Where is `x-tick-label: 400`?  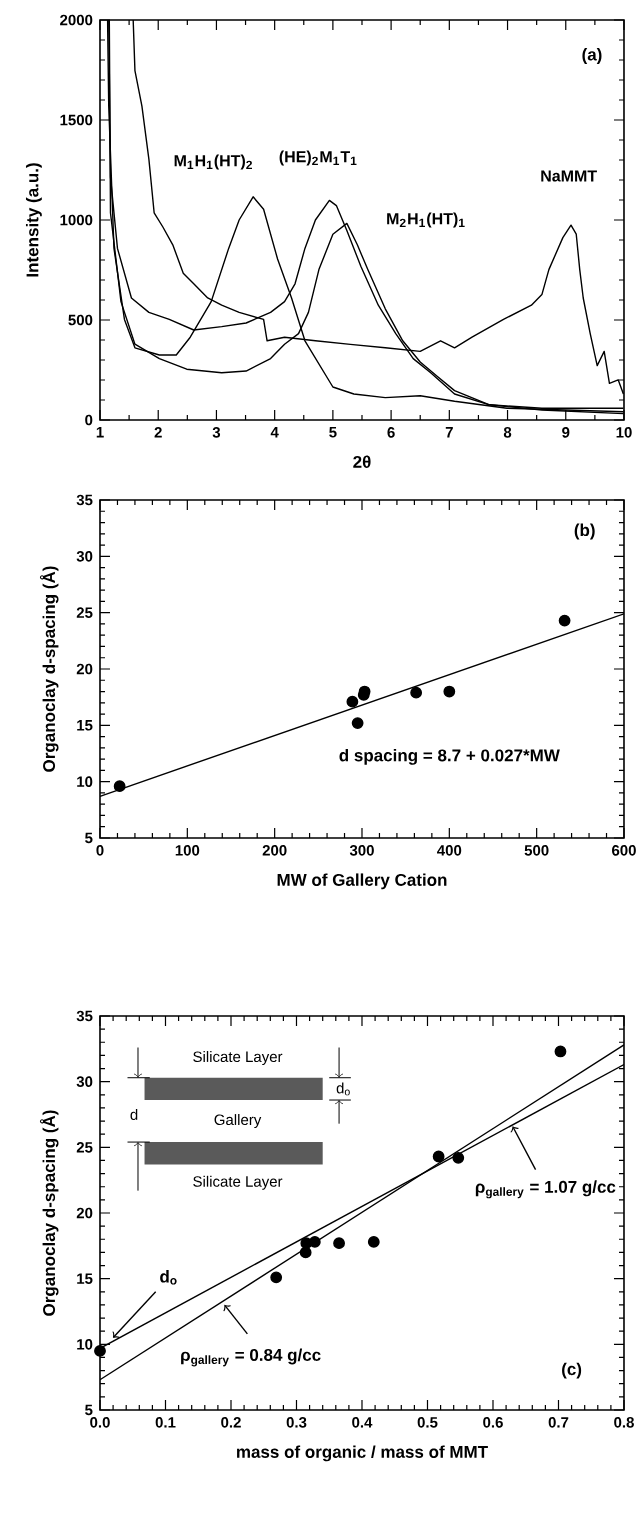 x-tick-label: 400 is located at coordinates (449, 850).